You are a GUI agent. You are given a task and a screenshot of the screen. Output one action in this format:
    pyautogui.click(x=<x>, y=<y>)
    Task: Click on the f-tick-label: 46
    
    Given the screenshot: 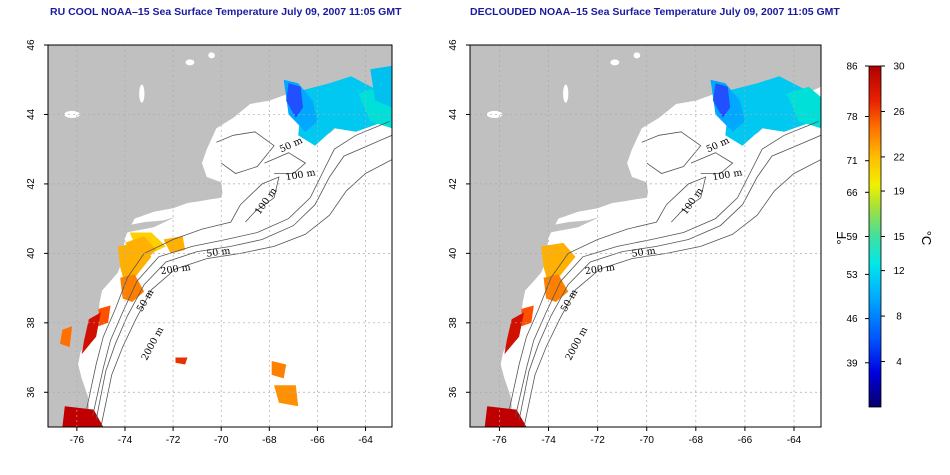 What is the action you would take?
    pyautogui.click(x=852, y=319)
    